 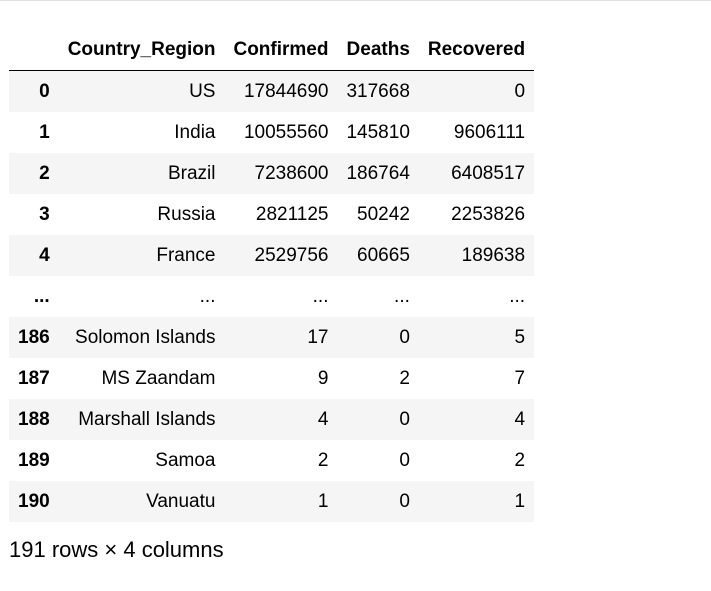 I want to click on cell-confirmed: 17, so click(x=318, y=337).